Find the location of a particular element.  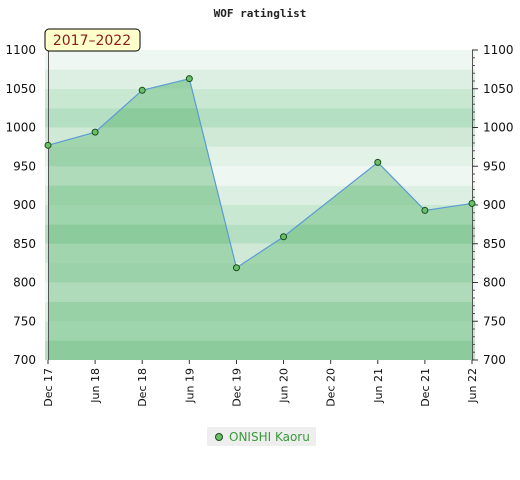

x-tick-label: Jun 22 is located at coordinates (472, 386).